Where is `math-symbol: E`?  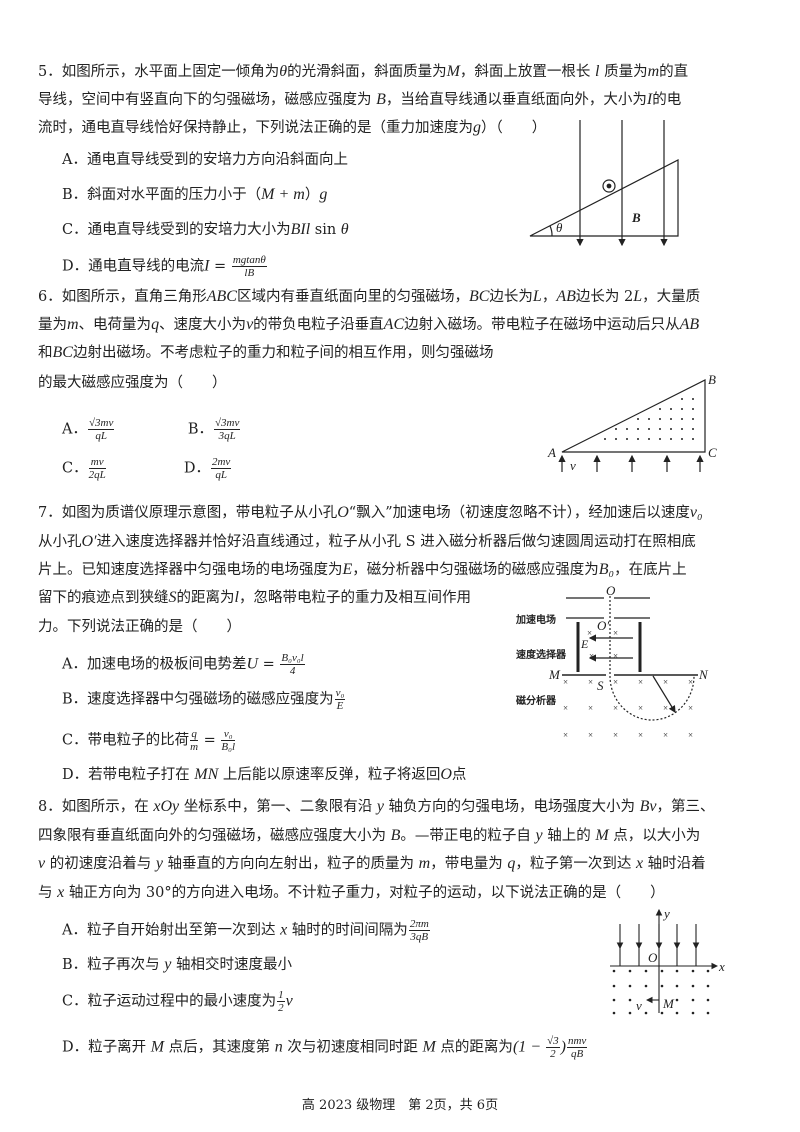 math-symbol: E is located at coordinates (347, 569).